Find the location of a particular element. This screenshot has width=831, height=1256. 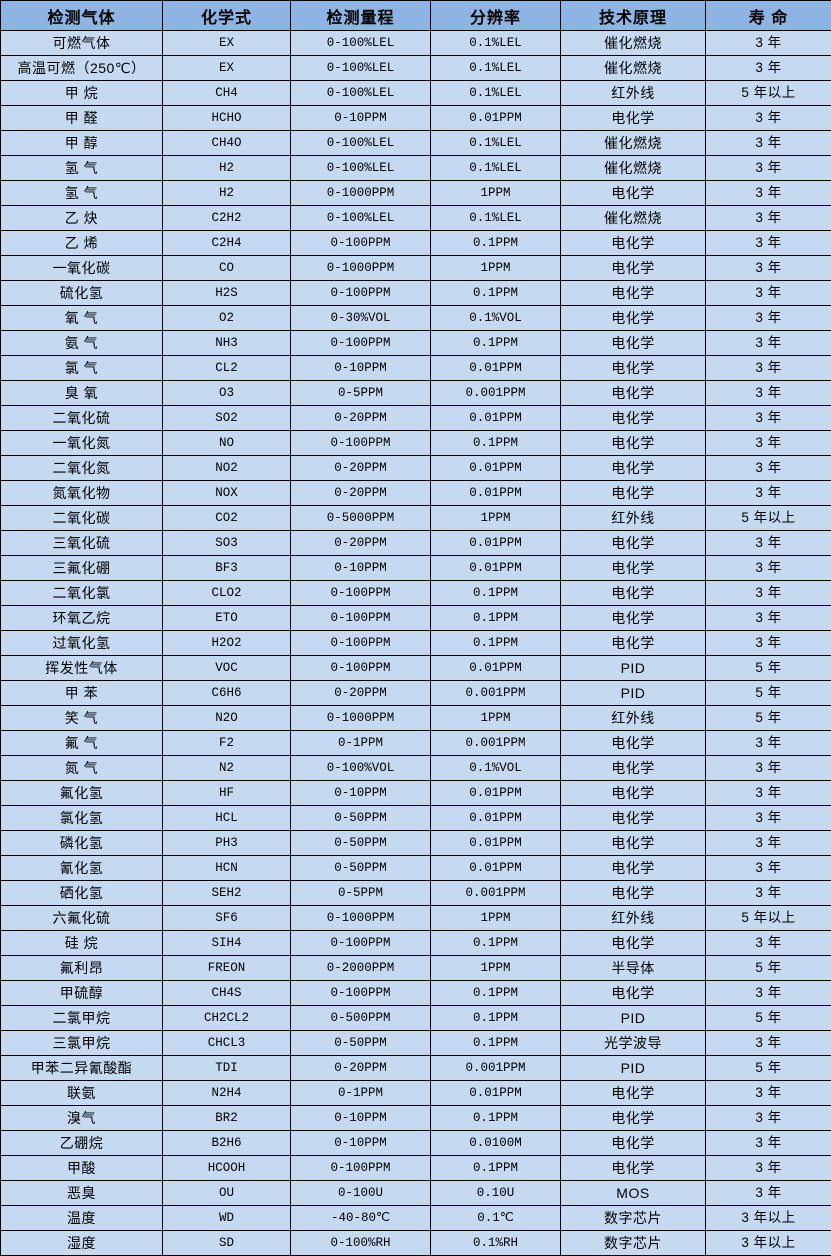

cell-gas-name: 甲 醛 is located at coordinates (82, 118).